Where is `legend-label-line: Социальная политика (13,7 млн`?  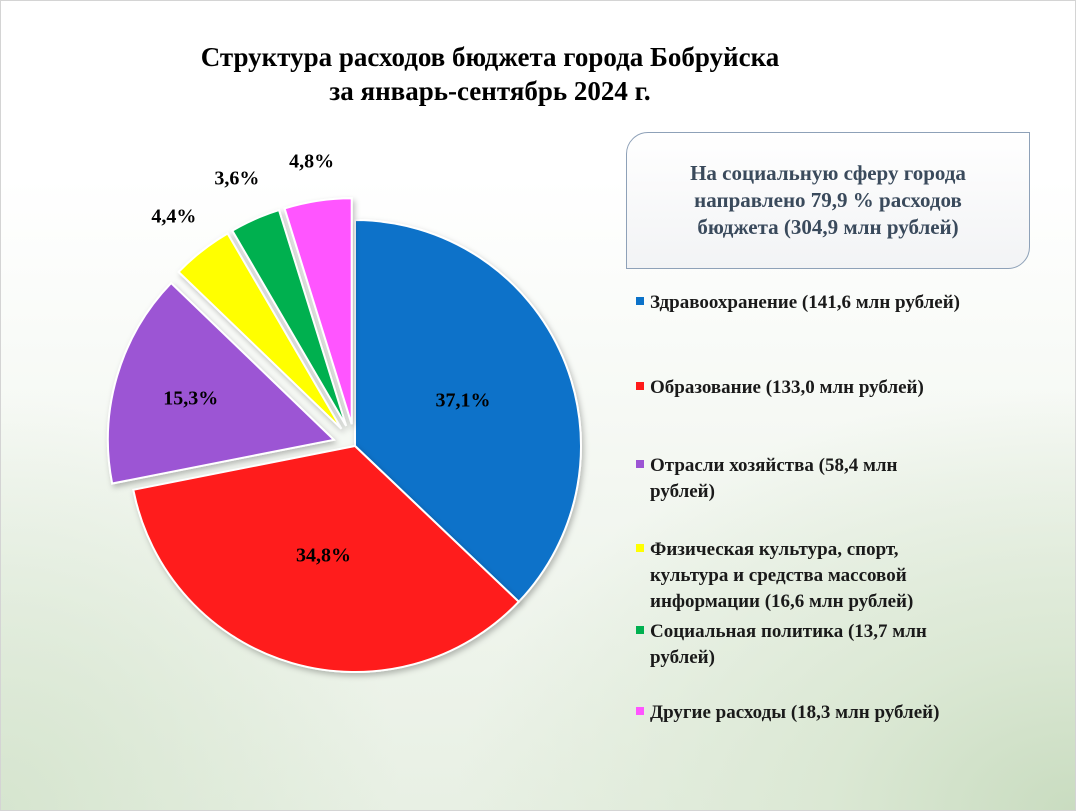
legend-label-line: Социальная политика (13,7 млн is located at coordinates (788, 631).